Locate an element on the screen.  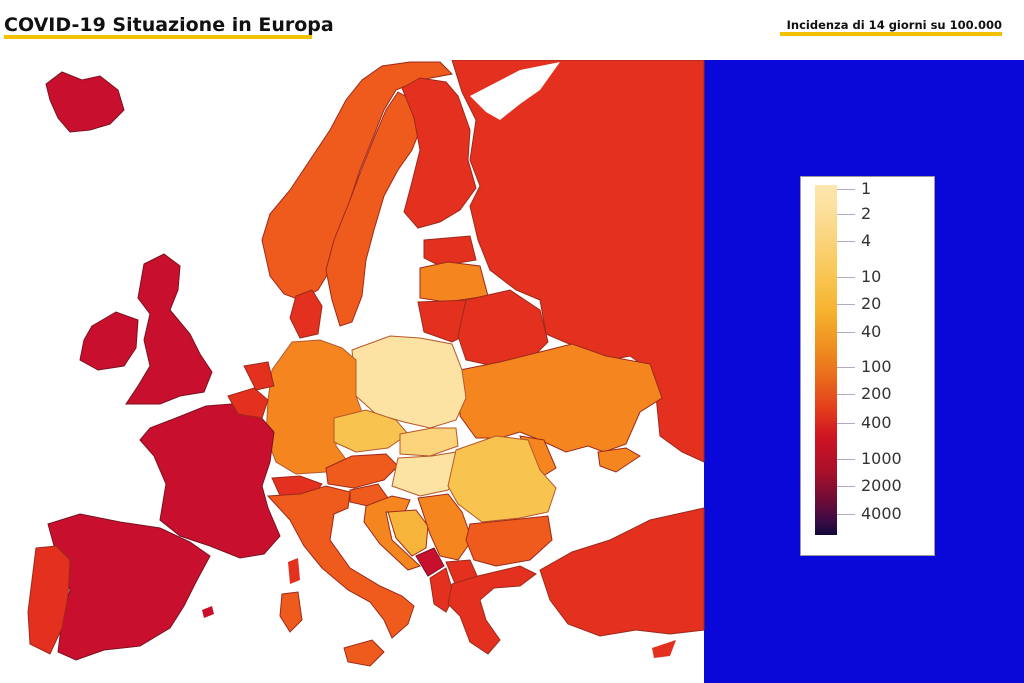
region-uk is located at coordinates (169, 329).